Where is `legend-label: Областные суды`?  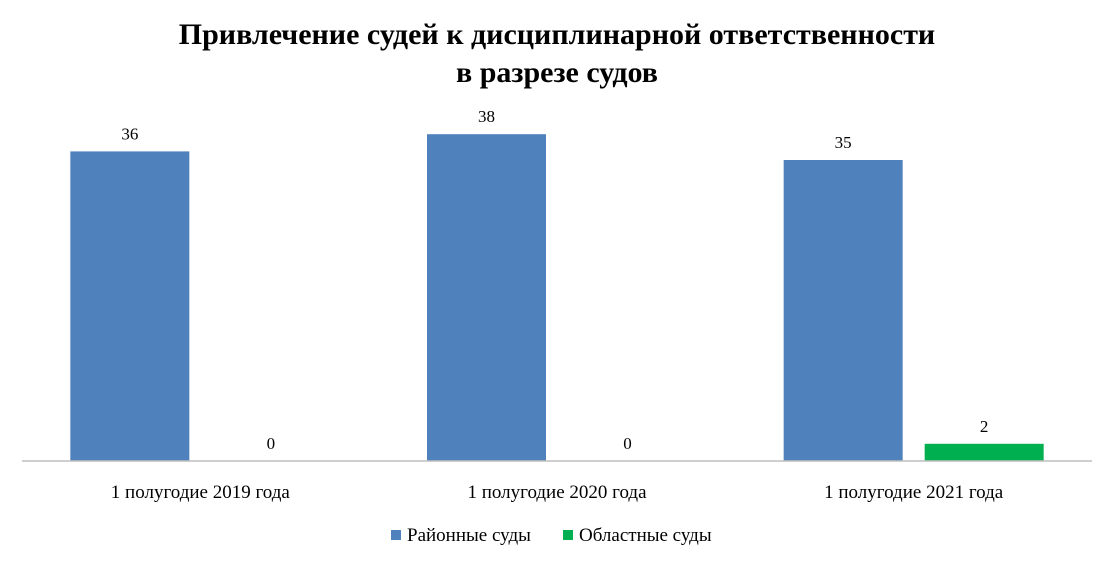 legend-label: Областные суды is located at coordinates (645, 535).